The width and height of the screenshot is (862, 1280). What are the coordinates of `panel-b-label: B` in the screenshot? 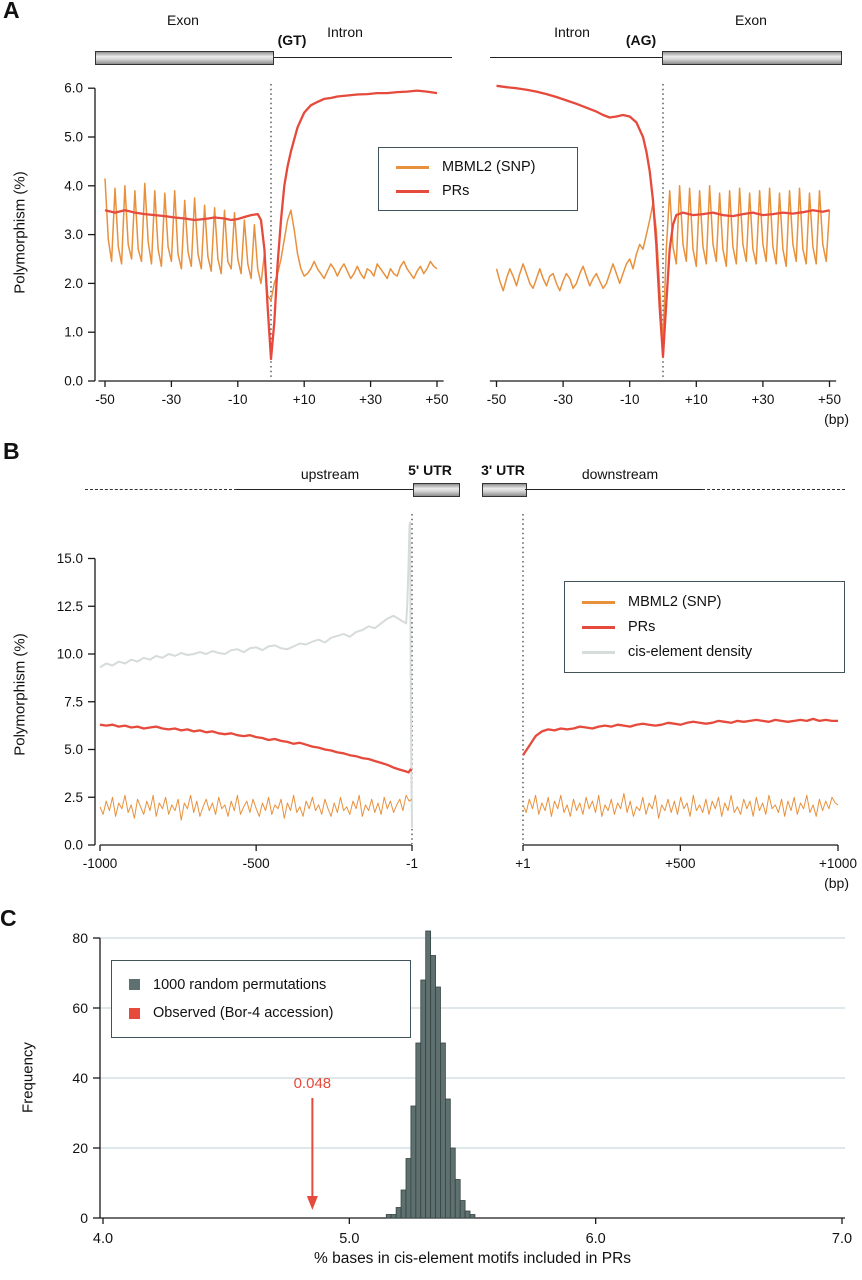 It's located at (11, 451).